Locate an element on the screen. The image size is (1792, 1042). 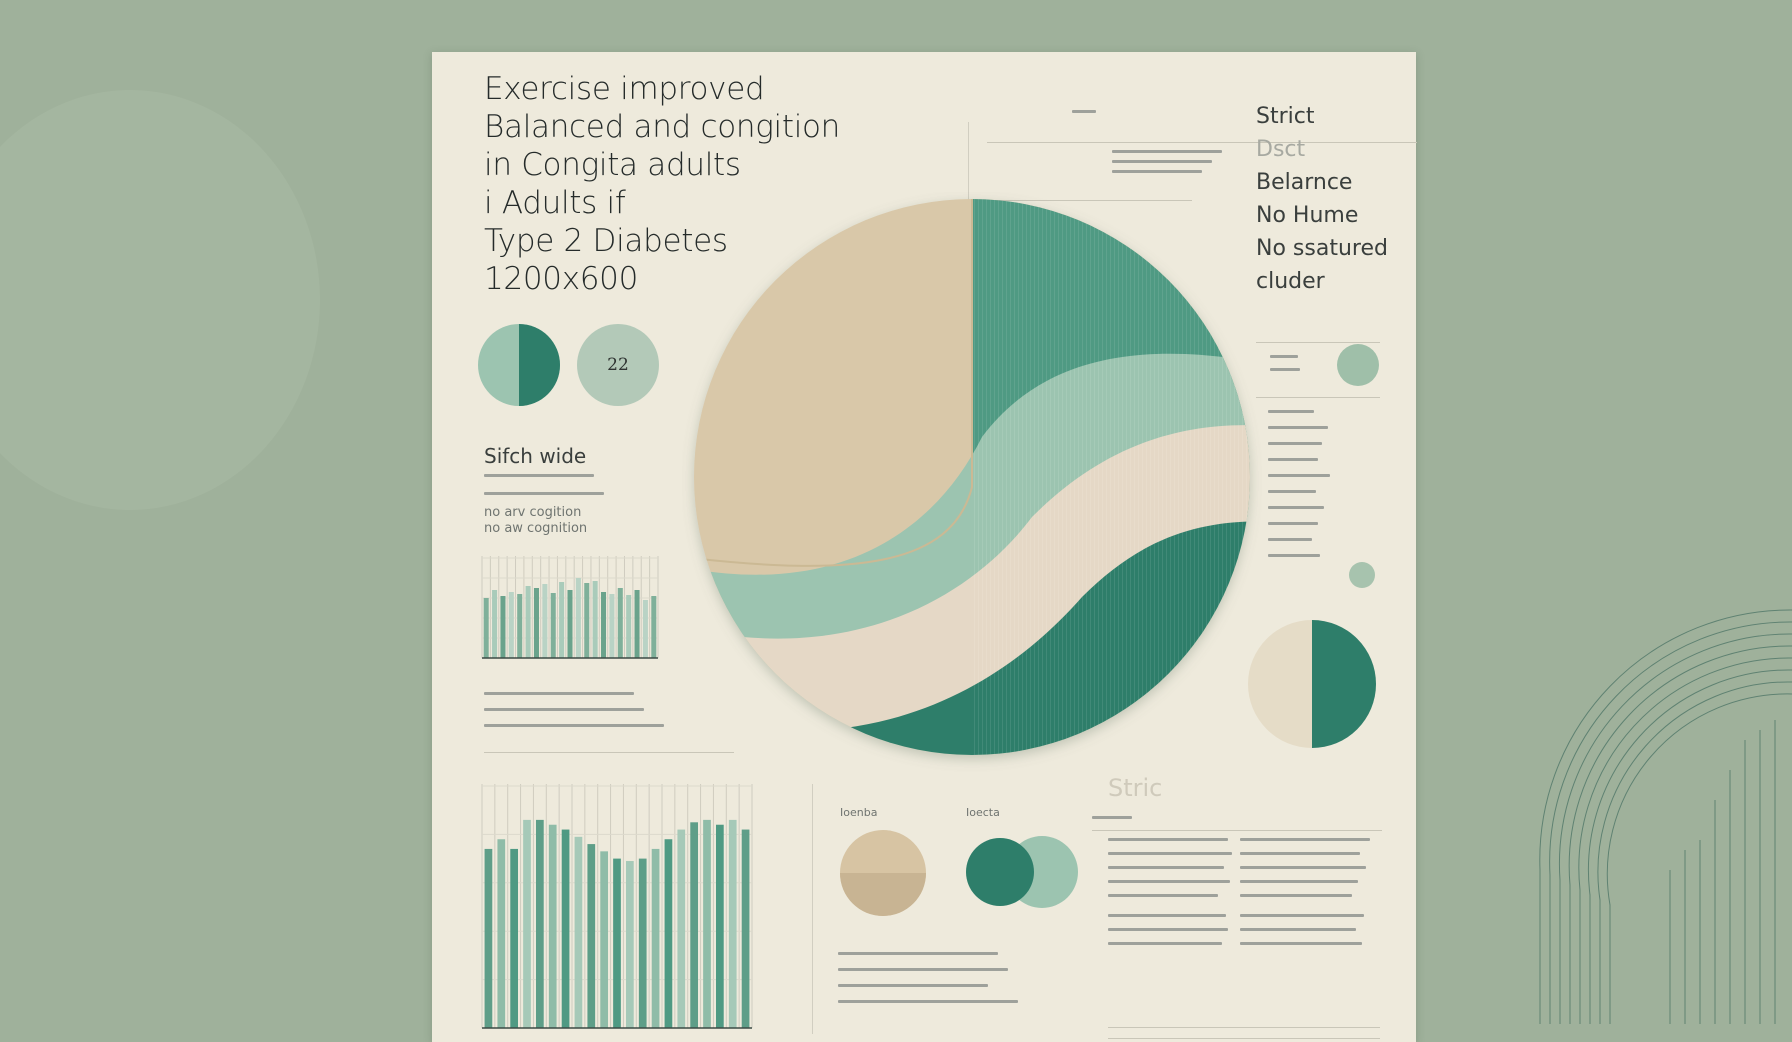
title-line: Exercise improved is located at coordinates (624, 89).